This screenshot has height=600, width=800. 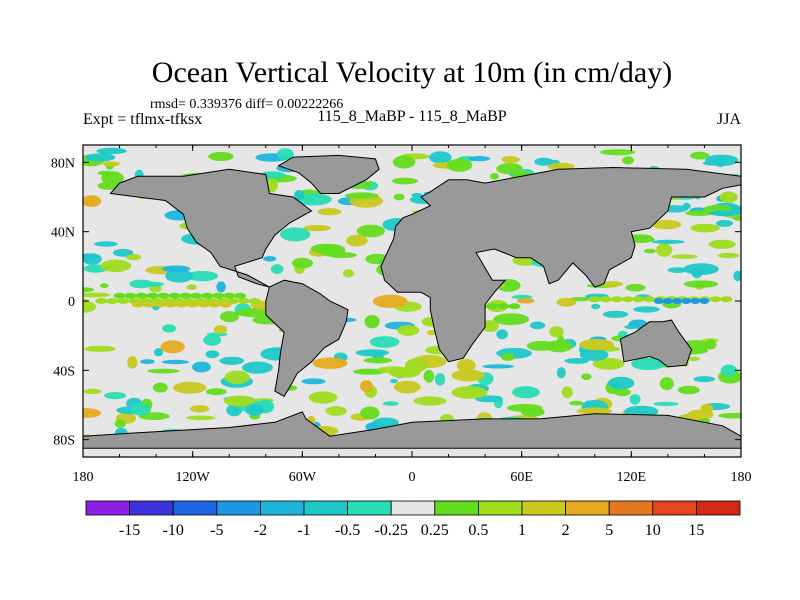 I want to click on colorbar-label: 15, so click(x=696, y=530).